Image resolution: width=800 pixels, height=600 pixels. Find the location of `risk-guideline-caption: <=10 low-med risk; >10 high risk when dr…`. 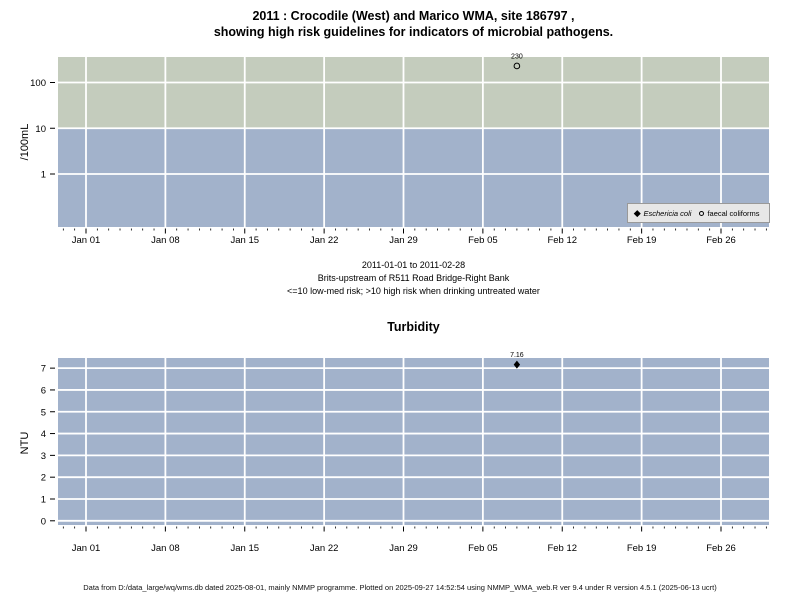

risk-guideline-caption: <=10 low-med risk; >10 high risk when dr… is located at coordinates (413, 291).